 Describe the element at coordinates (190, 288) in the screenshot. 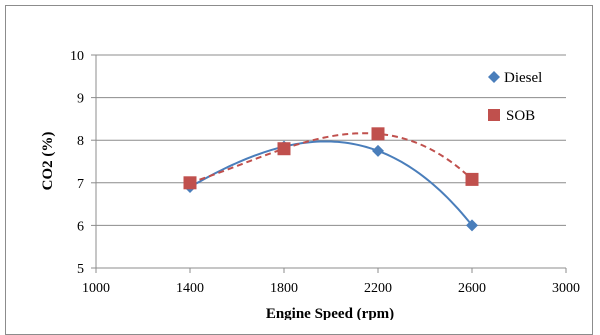

I see `x-tick-label: 1400` at that location.